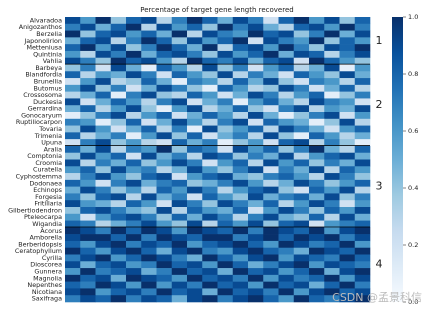 This screenshot has height=317, width=428. I want to click on row-label: Forgesia, so click(48, 197).